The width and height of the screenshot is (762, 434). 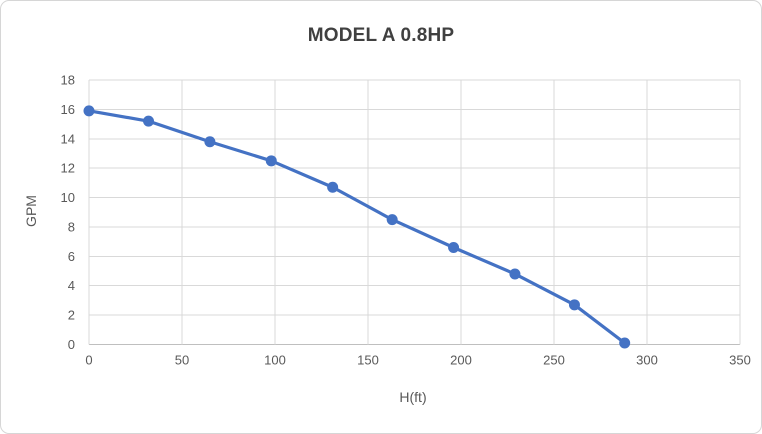 What do you see at coordinates (88, 360) in the screenshot?
I see `x-tick-label: 0` at bounding box center [88, 360].